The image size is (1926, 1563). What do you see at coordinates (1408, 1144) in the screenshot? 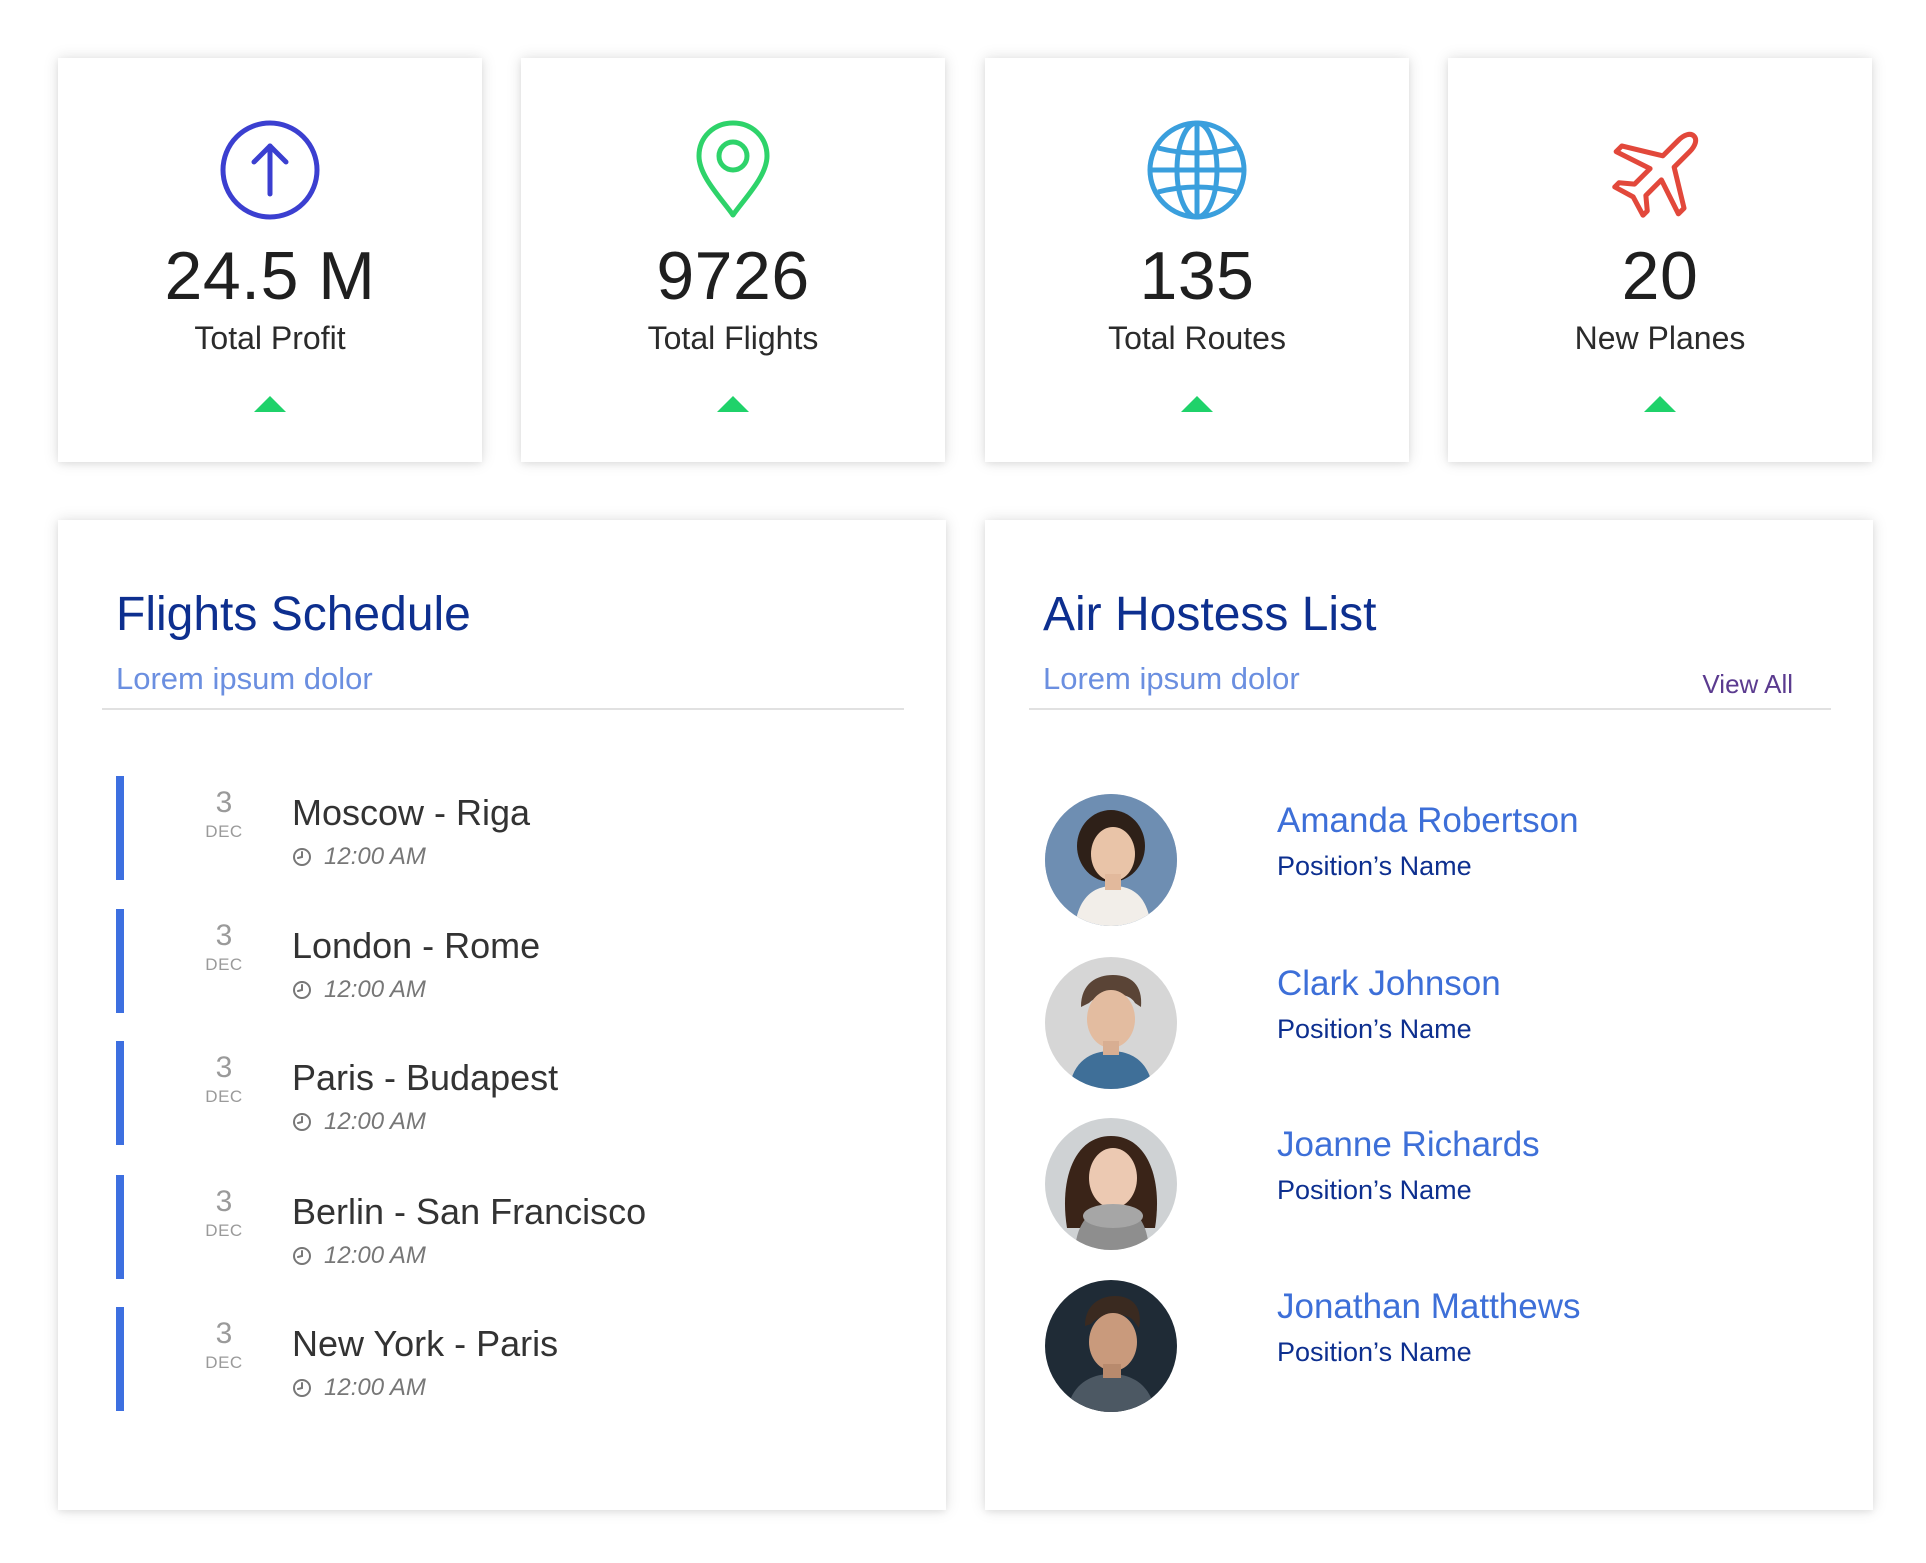
I see `hostess-name: Joanne Richards` at bounding box center [1408, 1144].